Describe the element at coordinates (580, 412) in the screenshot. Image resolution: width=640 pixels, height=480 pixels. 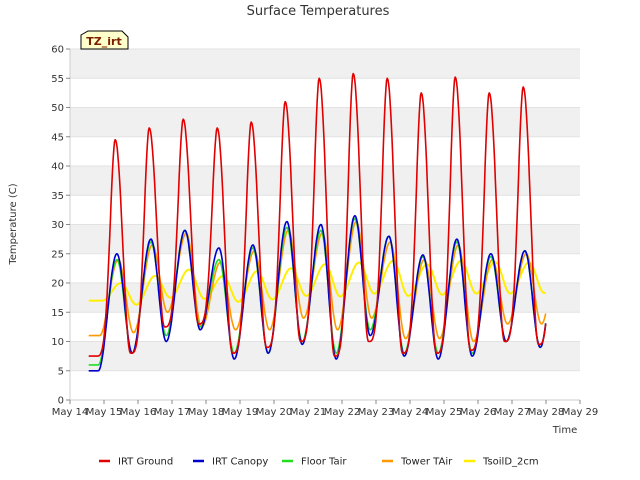
I see `x-tick-label: May 29` at that location.